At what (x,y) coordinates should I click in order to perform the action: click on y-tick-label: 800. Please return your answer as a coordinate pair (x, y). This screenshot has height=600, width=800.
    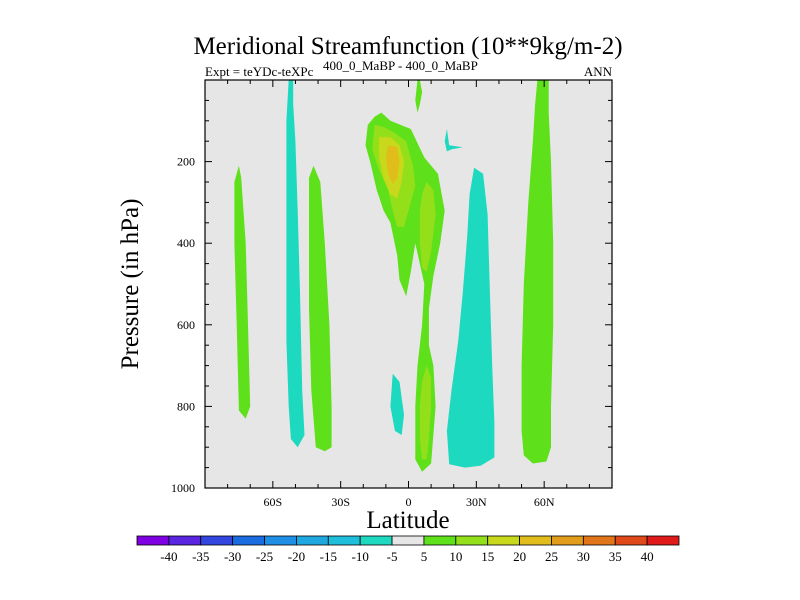
    Looking at the image, I should click on (186, 406).